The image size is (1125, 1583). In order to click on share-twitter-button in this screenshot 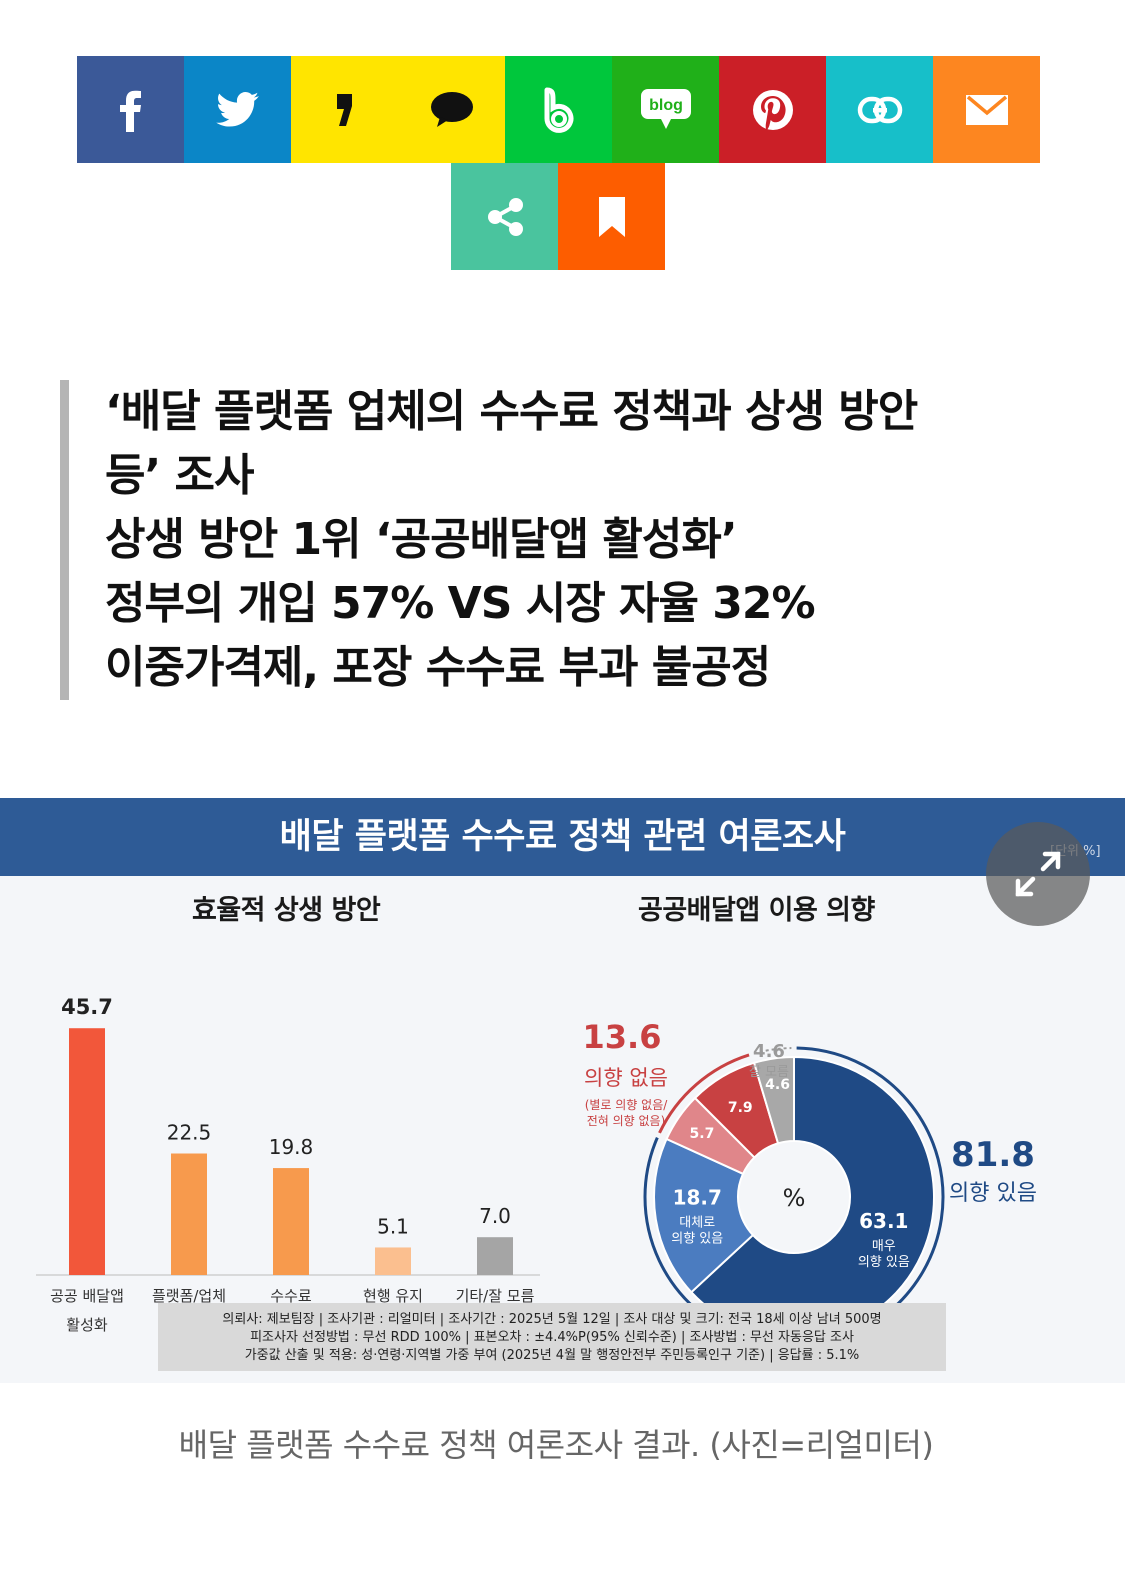, I will do `click(237, 109)`.